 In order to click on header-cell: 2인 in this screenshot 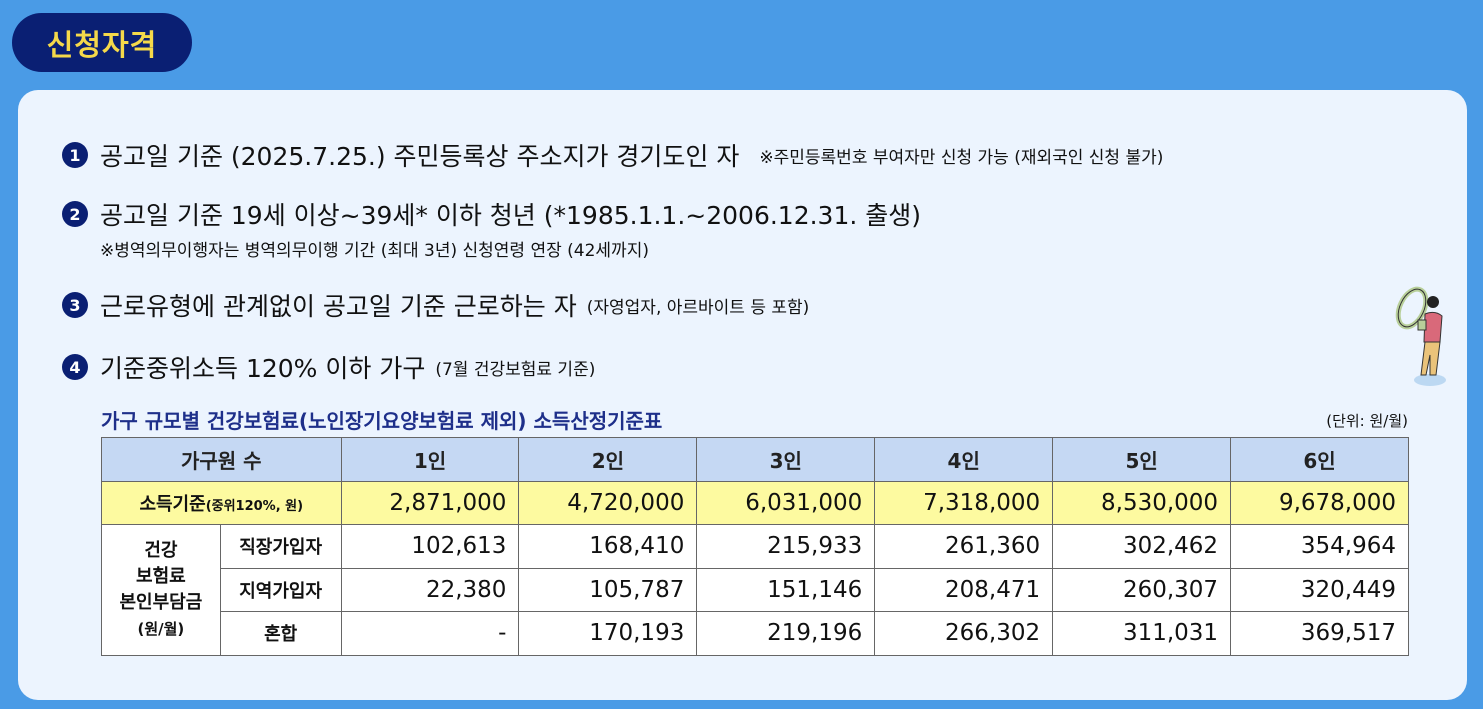, I will do `click(608, 459)`.